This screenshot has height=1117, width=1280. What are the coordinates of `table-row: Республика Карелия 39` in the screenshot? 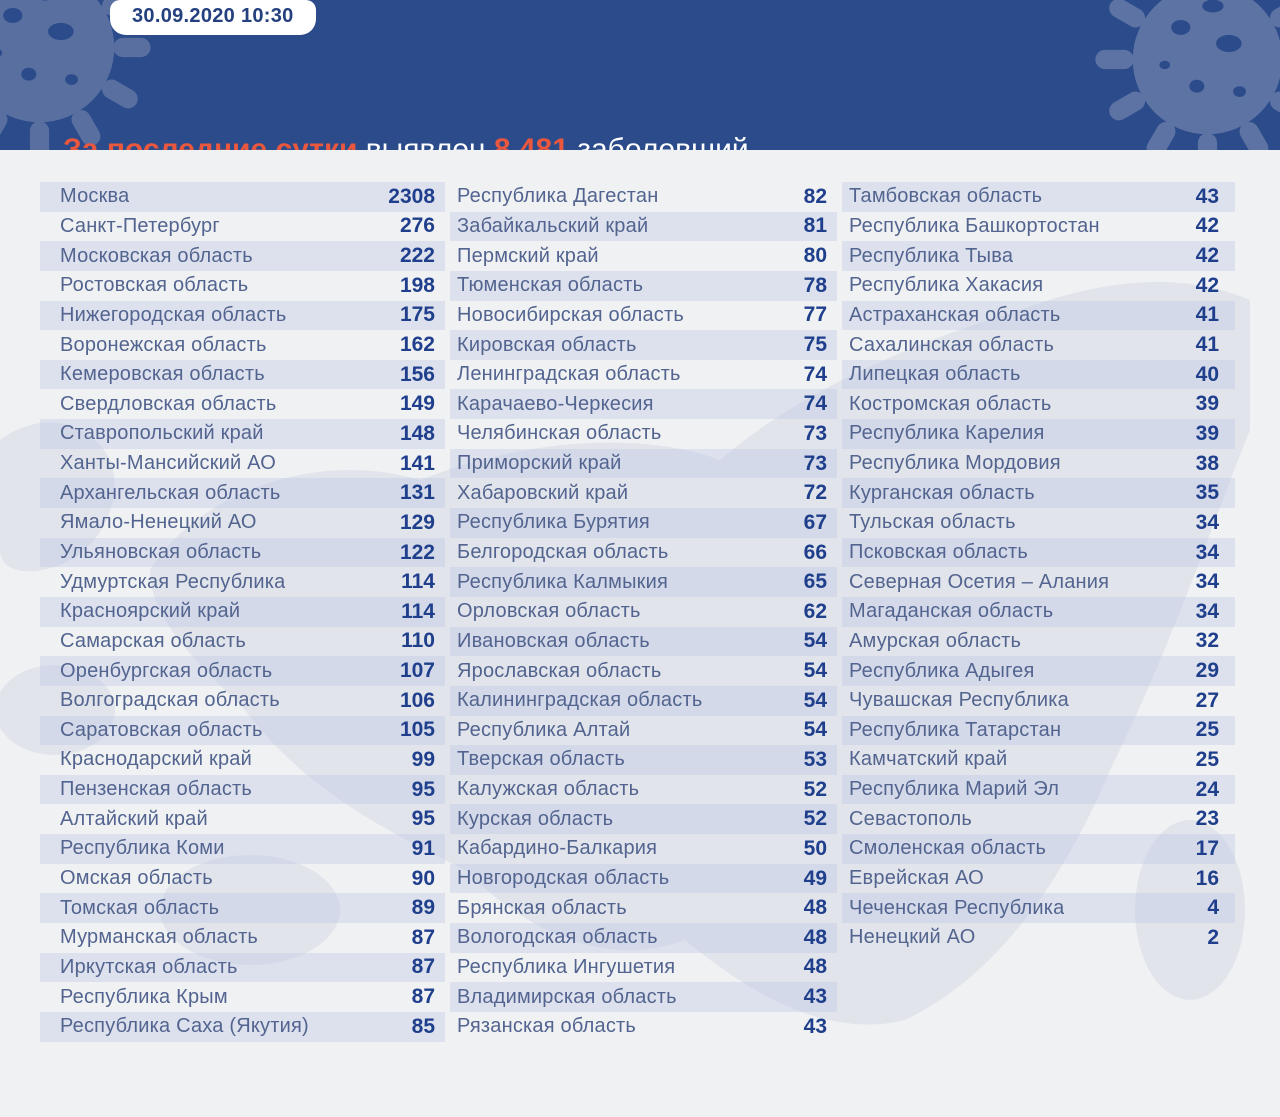 It's located at (1038, 434).